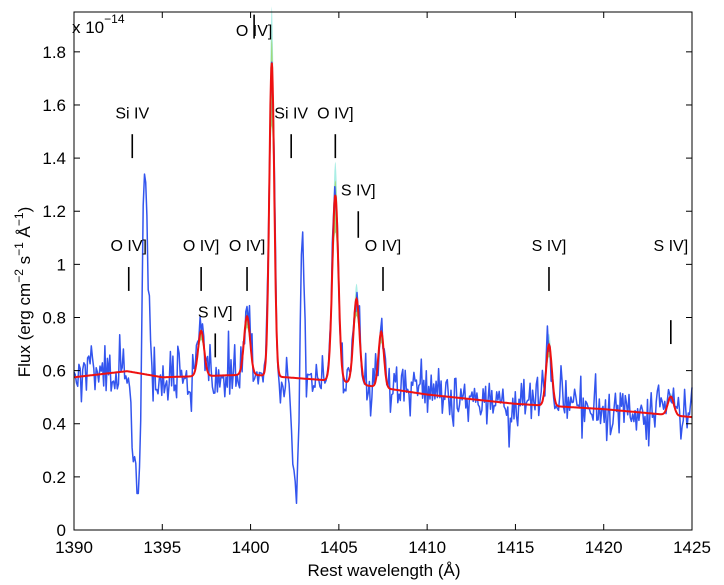  Describe the element at coordinates (383, 570) in the screenshot. I see `x-axis-label: Rest wavelength (Å)` at that location.